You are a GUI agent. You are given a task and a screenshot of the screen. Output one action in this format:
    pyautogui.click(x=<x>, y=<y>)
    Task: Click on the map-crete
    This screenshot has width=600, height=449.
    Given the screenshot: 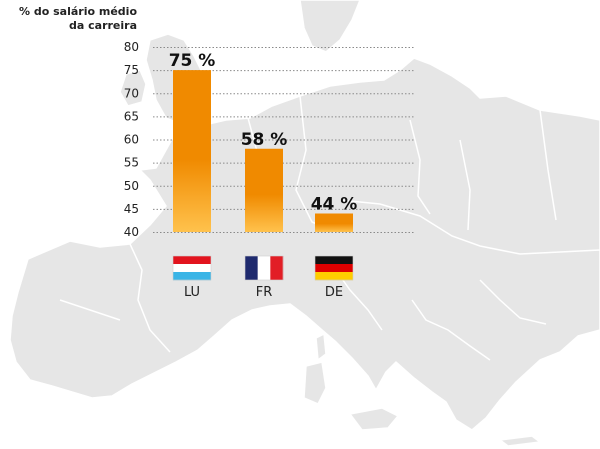 What is the action you would take?
    pyautogui.click(x=520, y=441)
    